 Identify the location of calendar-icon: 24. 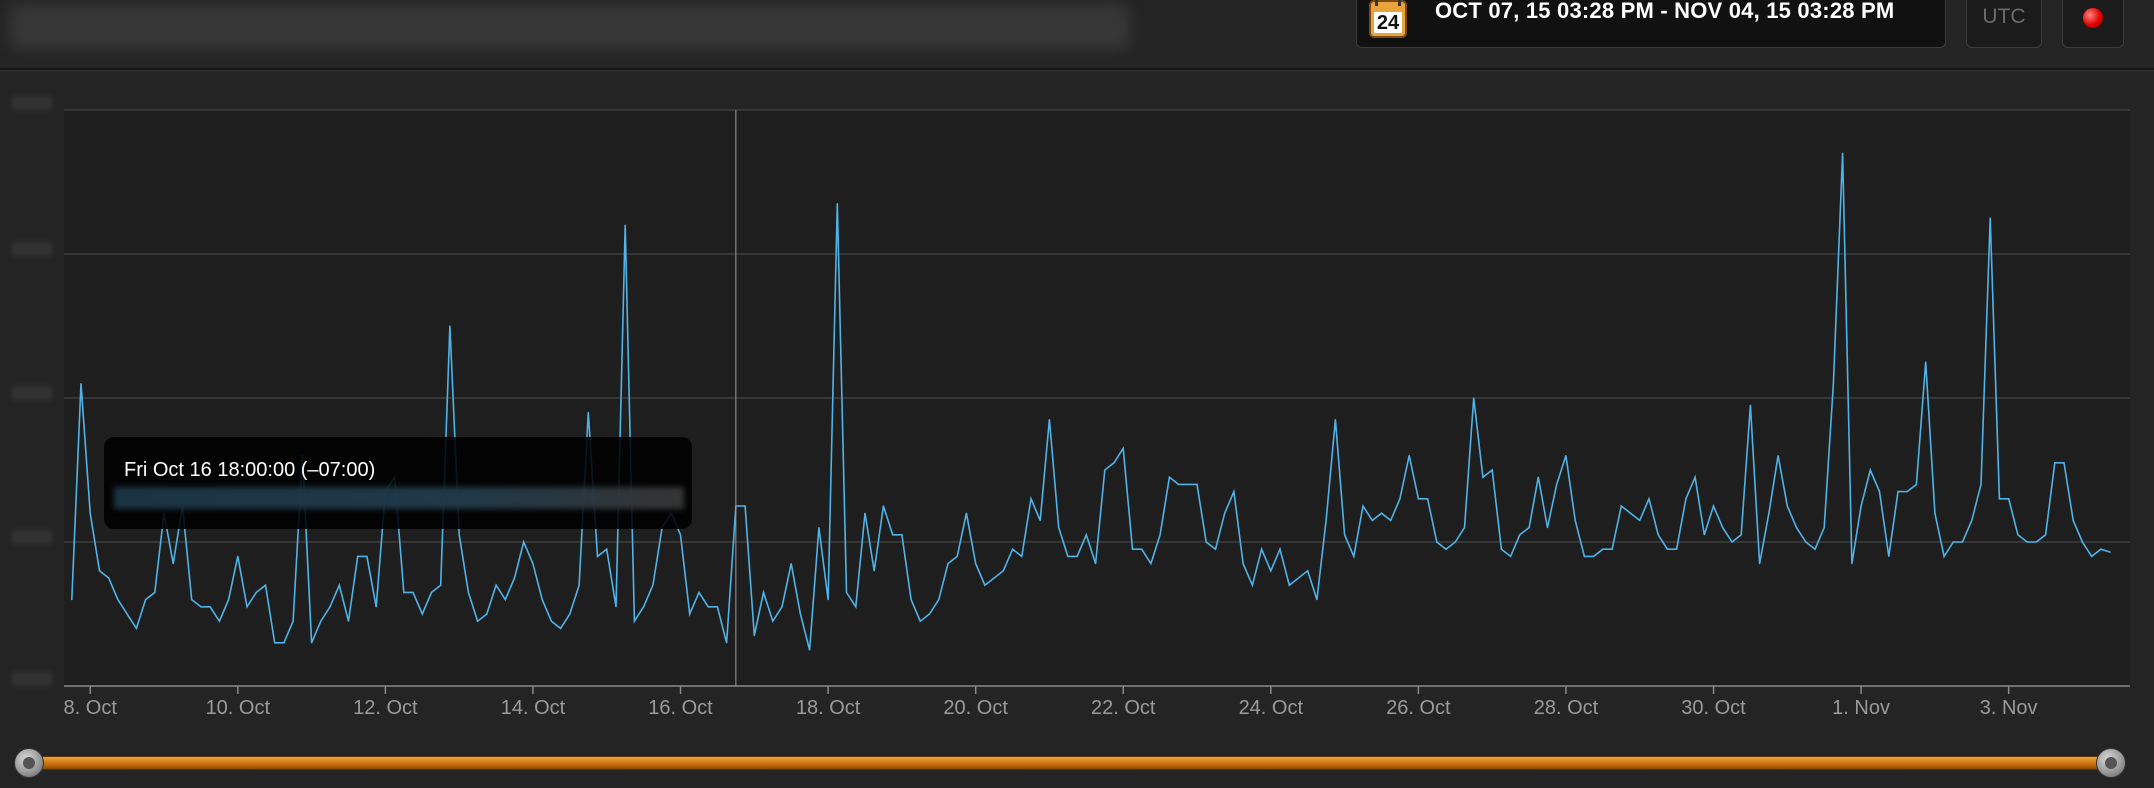
(1388, 19).